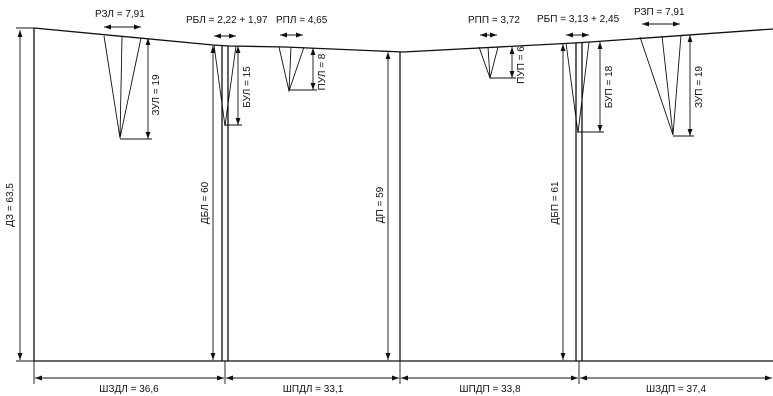 The height and width of the screenshot is (396, 773). I want to click on left-back-dart, so click(122, 87).